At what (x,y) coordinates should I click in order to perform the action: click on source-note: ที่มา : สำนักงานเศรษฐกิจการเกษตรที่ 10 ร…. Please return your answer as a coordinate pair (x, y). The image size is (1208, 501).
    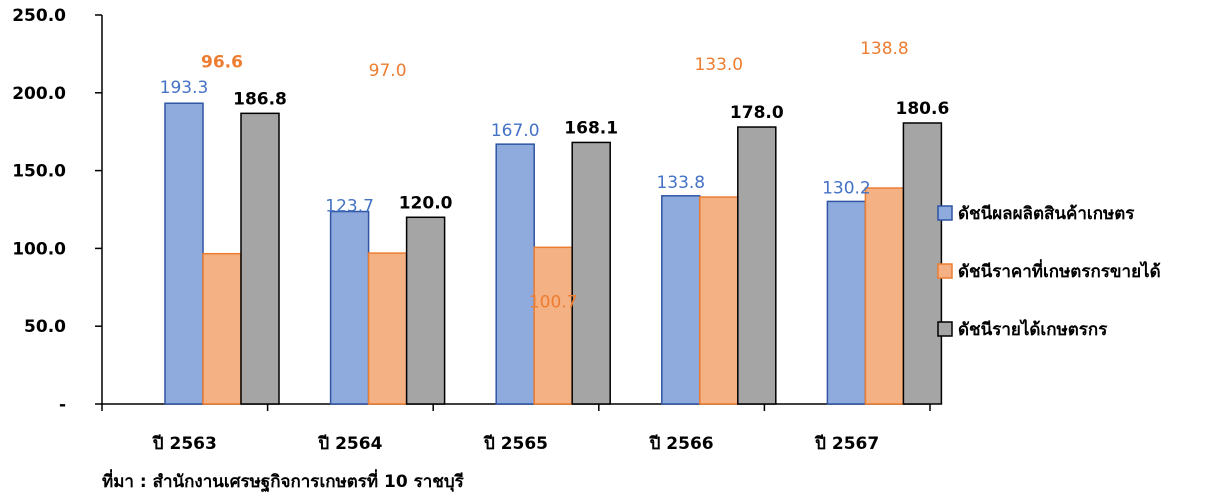
    Looking at the image, I should click on (283, 482).